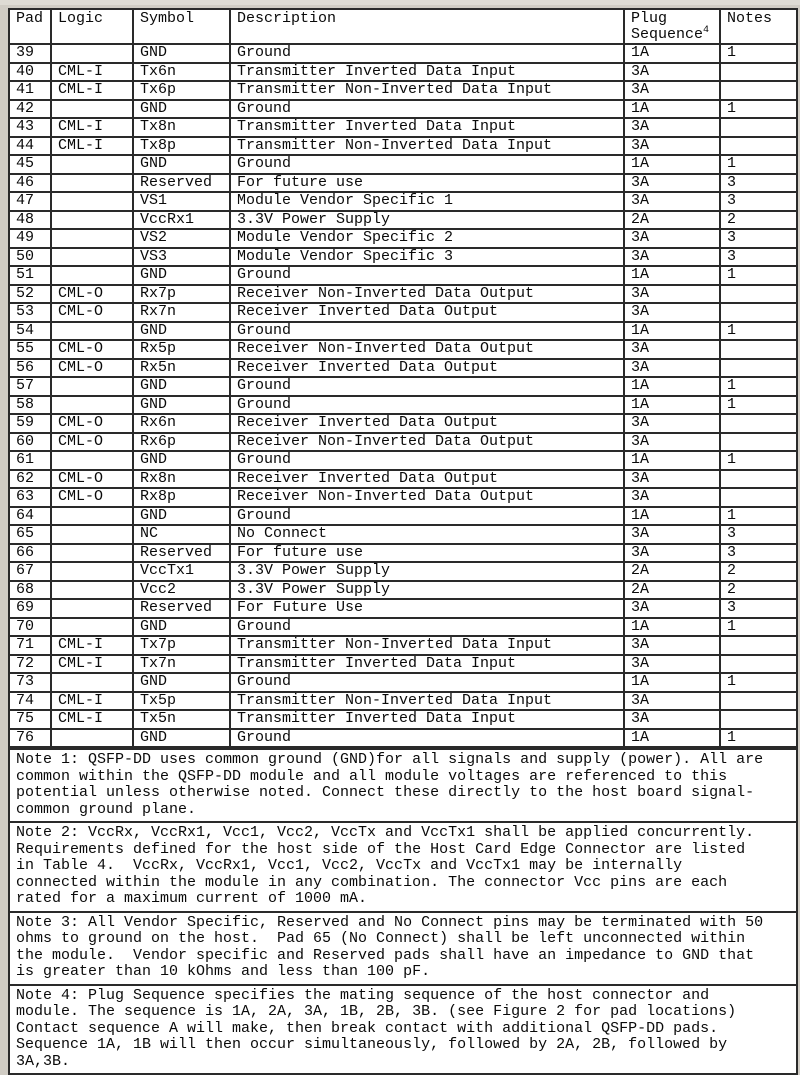 The height and width of the screenshot is (1075, 800). What do you see at coordinates (181, 478) in the screenshot?
I see `cell-symbol: Rx8n` at bounding box center [181, 478].